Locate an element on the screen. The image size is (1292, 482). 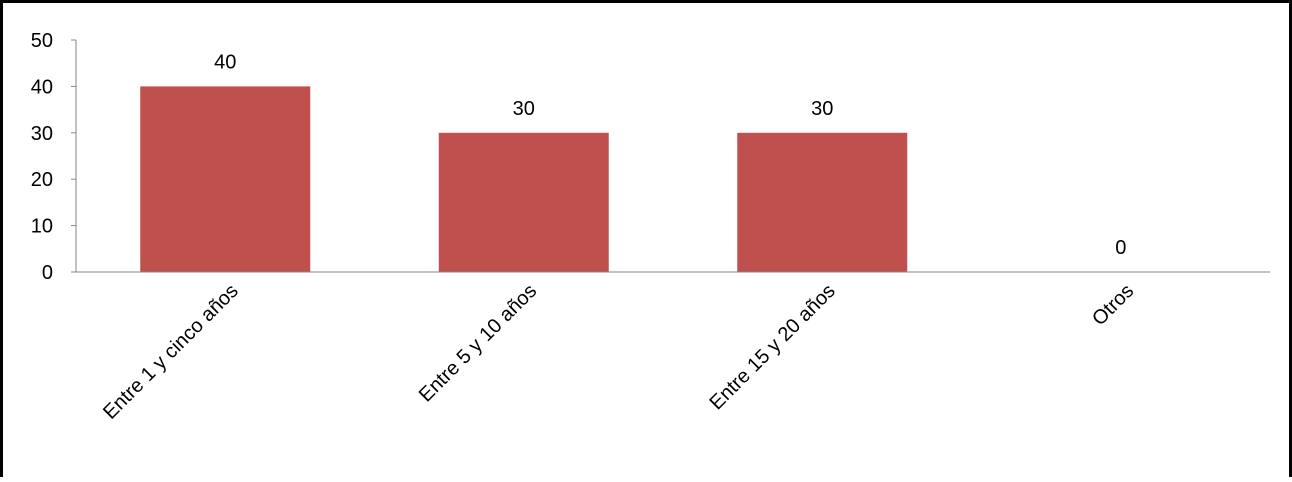
y-tick-label: 30 is located at coordinates (42, 134).